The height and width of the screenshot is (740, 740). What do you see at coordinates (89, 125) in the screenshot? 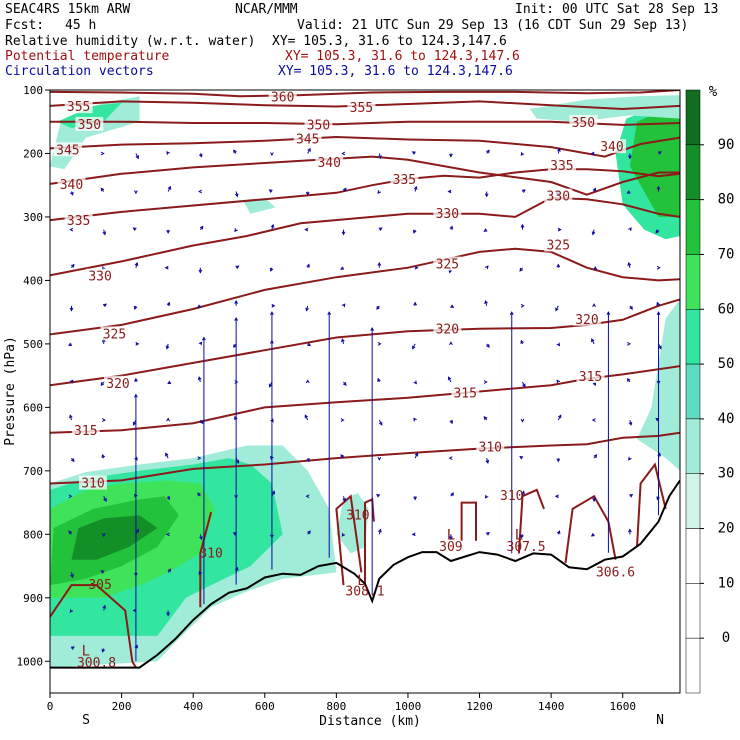
I see `theta-label-350: 350` at bounding box center [89, 125].